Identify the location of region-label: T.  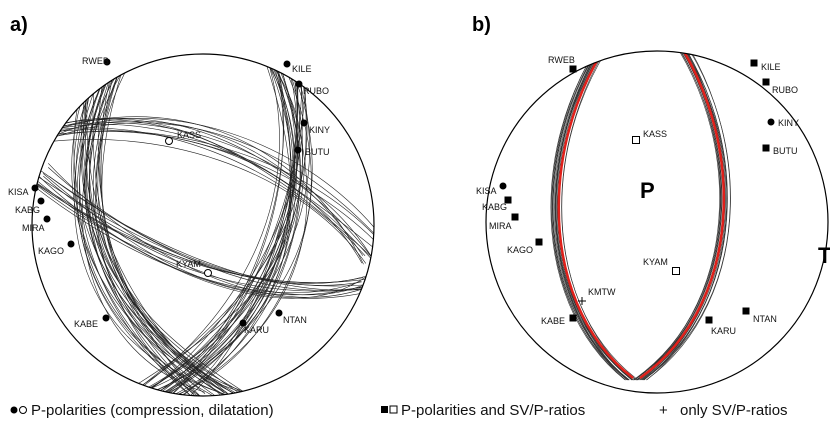
(824, 255).